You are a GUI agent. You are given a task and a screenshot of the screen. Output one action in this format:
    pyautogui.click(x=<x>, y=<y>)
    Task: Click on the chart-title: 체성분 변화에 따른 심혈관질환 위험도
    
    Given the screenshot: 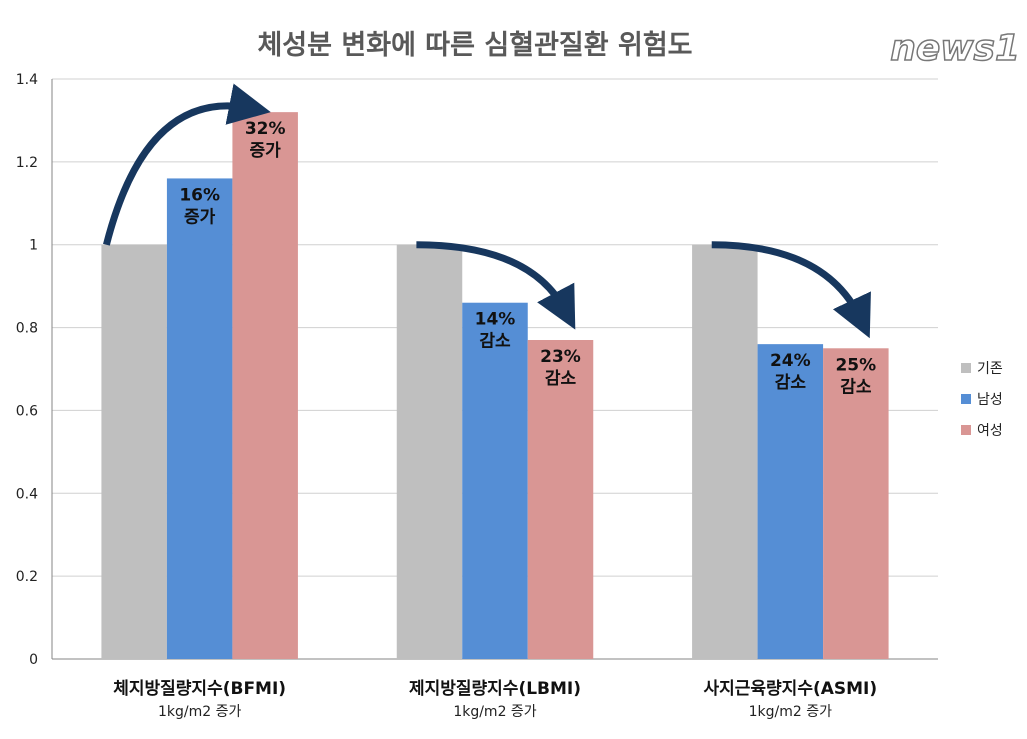 What is the action you would take?
    pyautogui.click(x=474, y=45)
    